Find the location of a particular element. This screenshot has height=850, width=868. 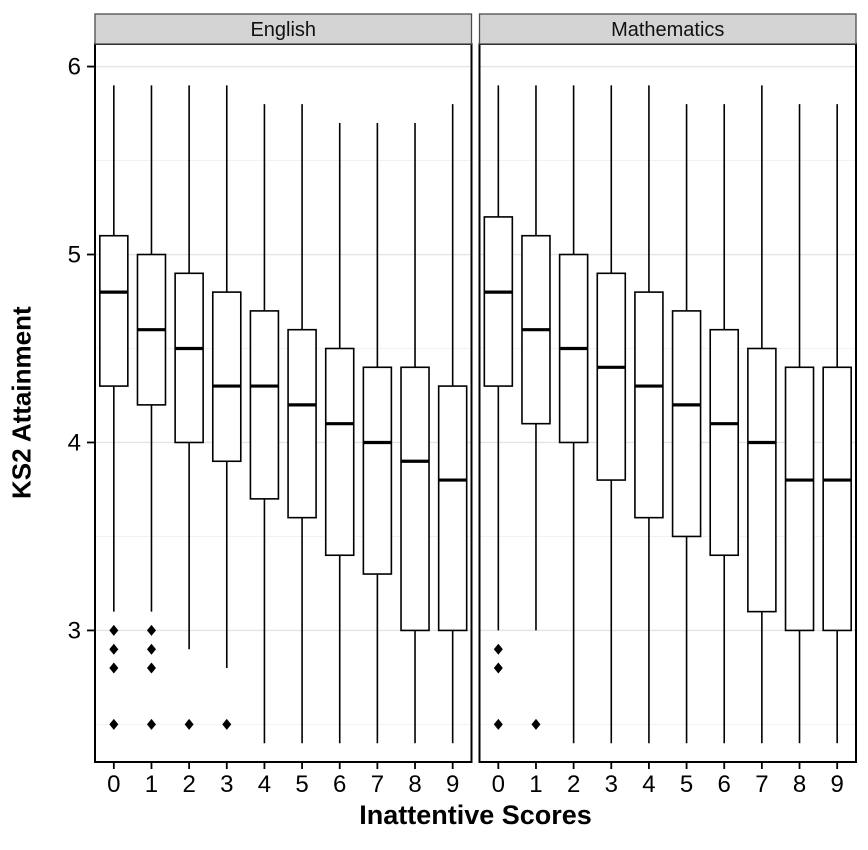

facet-label: Mathematics is located at coordinates (667, 30).